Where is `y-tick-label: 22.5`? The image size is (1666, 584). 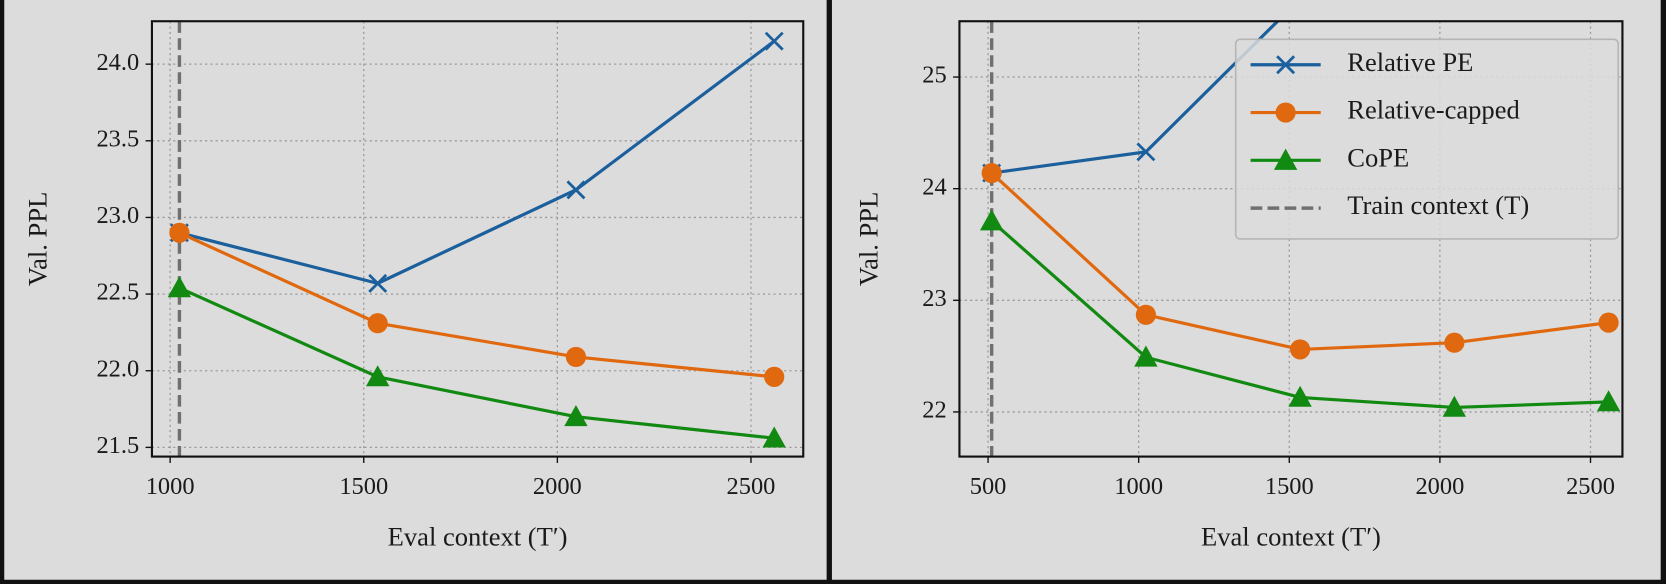
y-tick-label: 22.5 is located at coordinates (117, 292).